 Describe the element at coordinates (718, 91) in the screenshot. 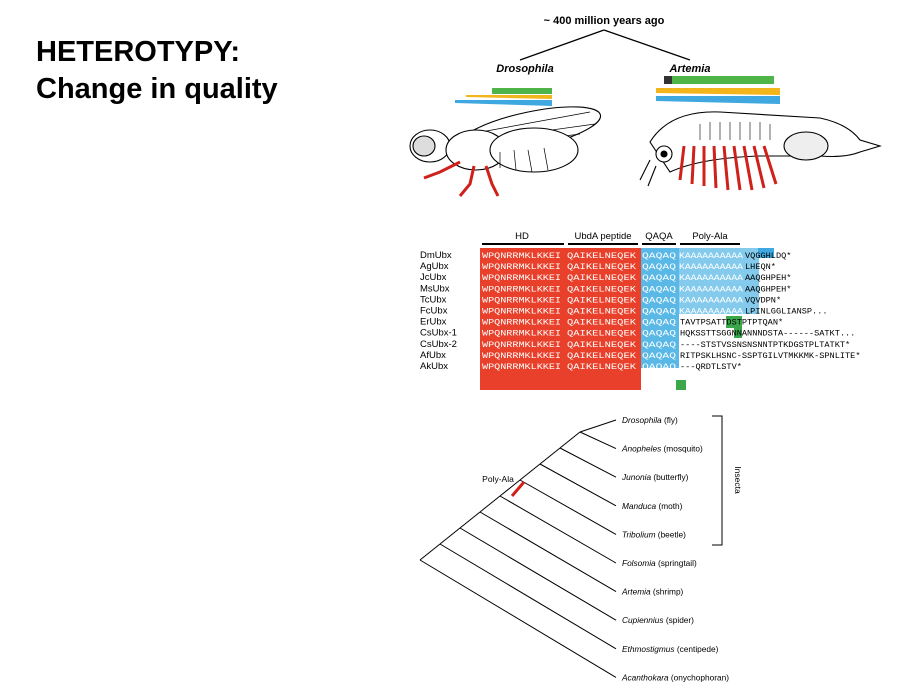

I see `wedge-yellow-artemia` at that location.